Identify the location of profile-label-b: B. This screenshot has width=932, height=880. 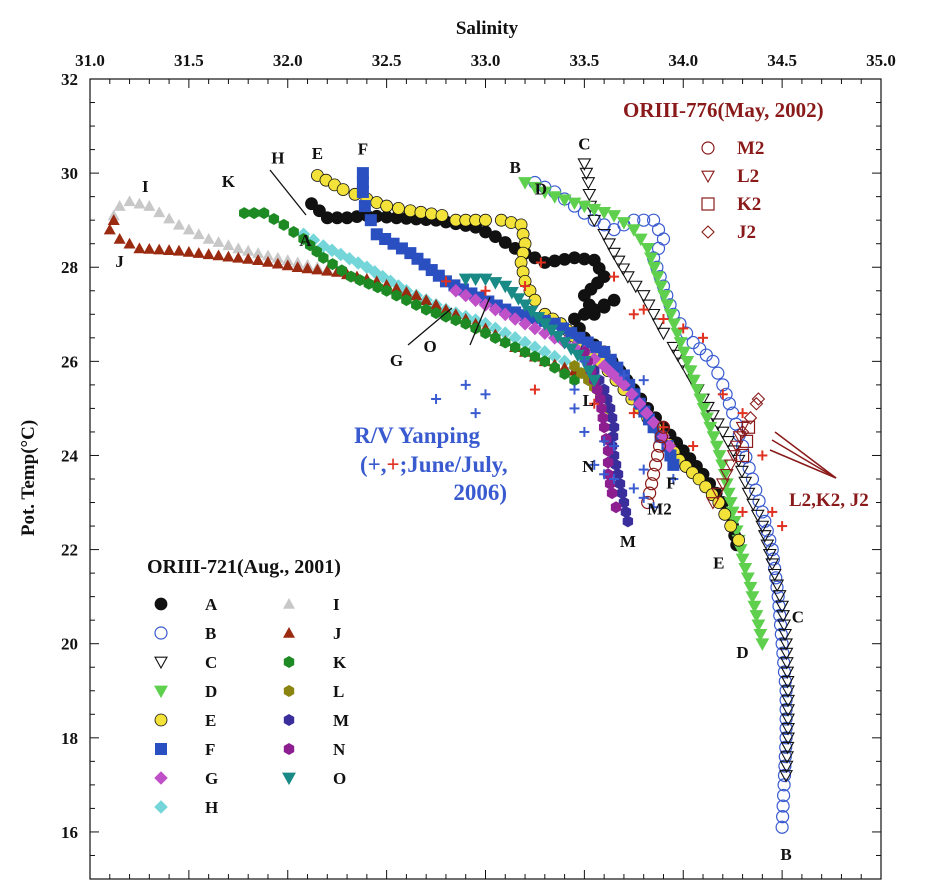
(785, 854).